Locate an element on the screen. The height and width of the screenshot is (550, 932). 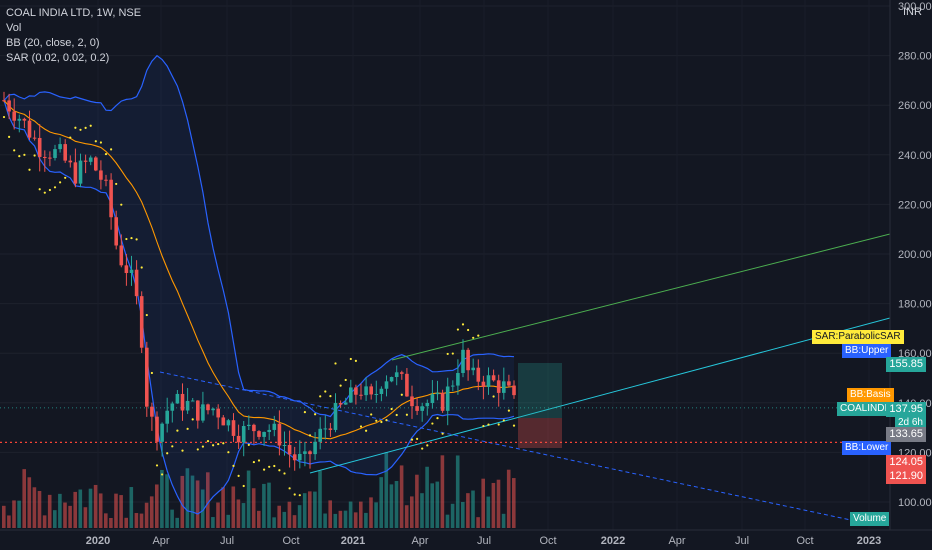
symbol-title: COAL INDIA LTD, 1W, NSE is located at coordinates (74, 13).